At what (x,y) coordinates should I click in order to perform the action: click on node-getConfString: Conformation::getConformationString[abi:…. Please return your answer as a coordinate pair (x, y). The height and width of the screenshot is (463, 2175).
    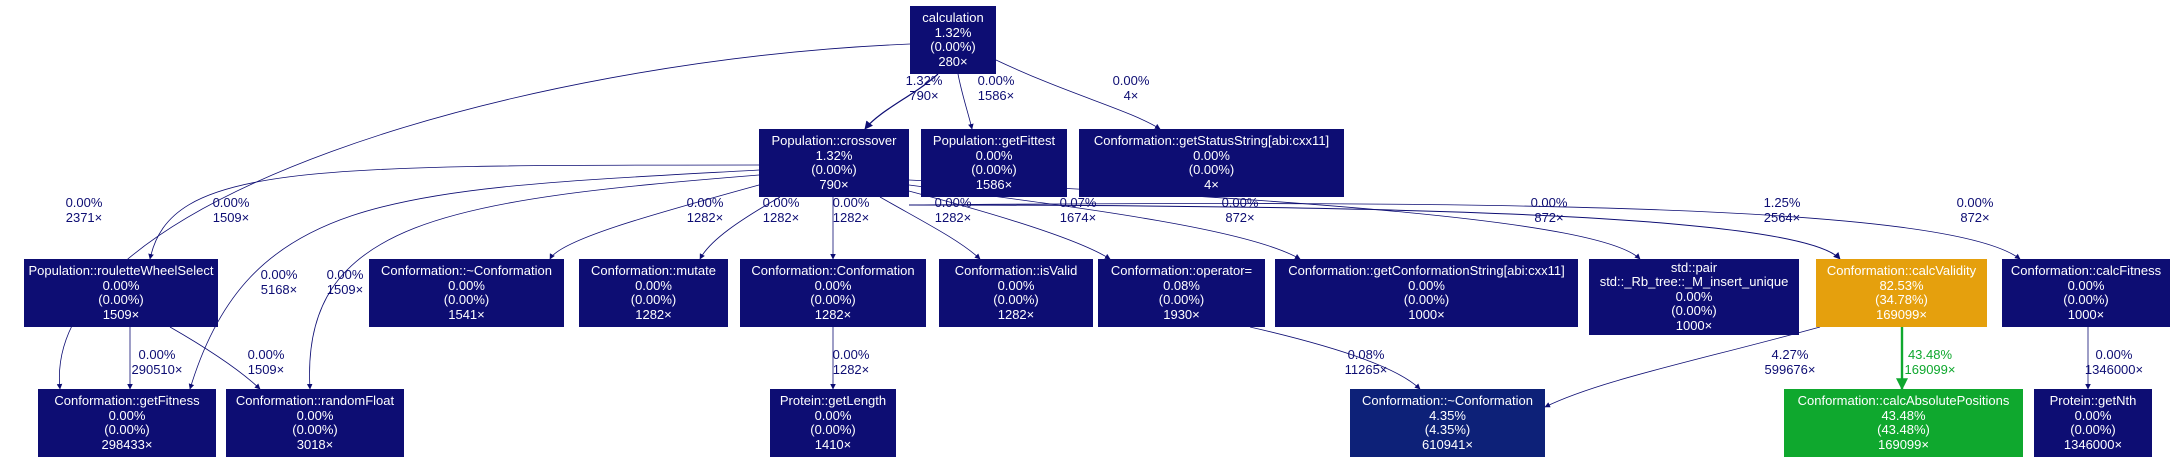
    Looking at the image, I should click on (1426, 293).